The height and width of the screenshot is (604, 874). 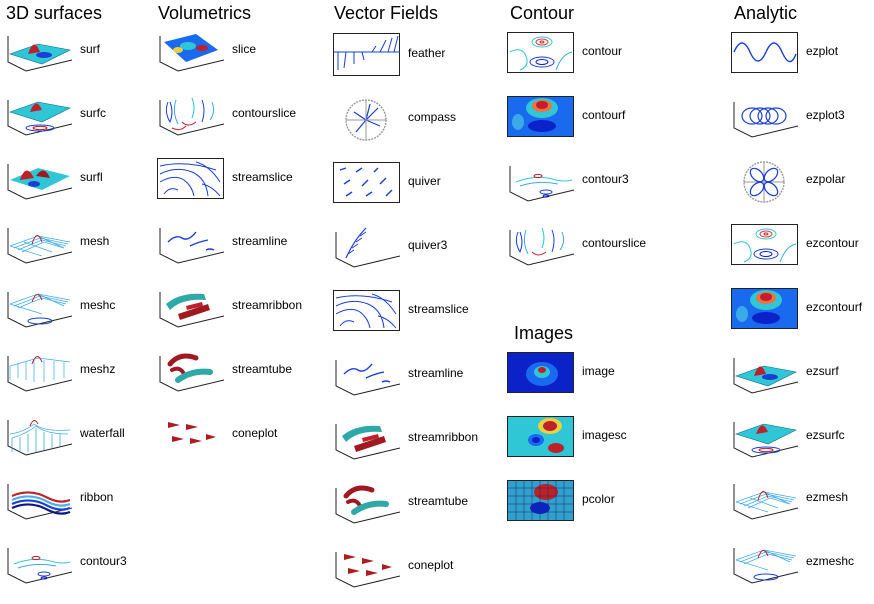 What do you see at coordinates (765, 562) in the screenshot?
I see `ezmeshc-icon` at bounding box center [765, 562].